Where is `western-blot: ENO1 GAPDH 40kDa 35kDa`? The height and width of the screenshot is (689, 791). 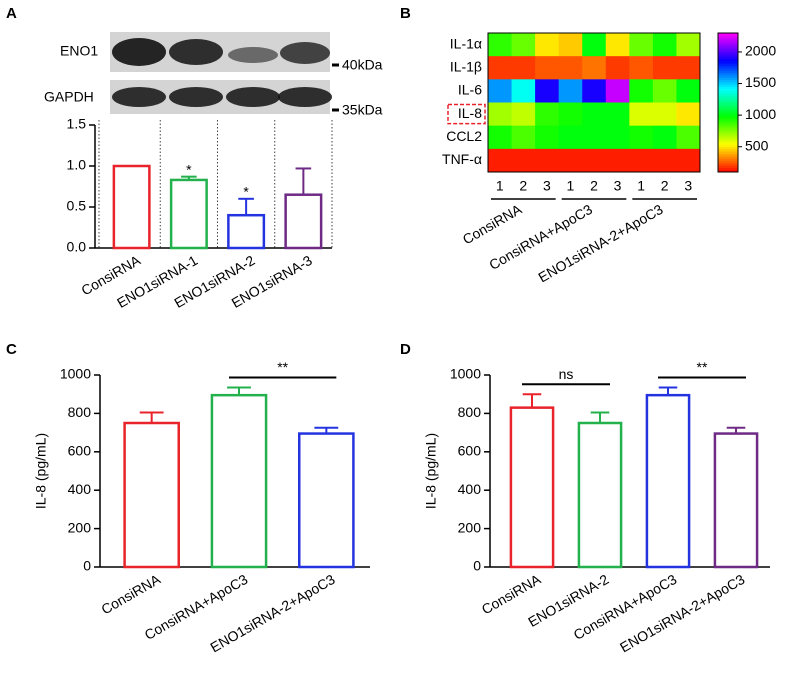
western-blot: ENO1 GAPDH 40kDa 35kDa is located at coordinates (213, 75).